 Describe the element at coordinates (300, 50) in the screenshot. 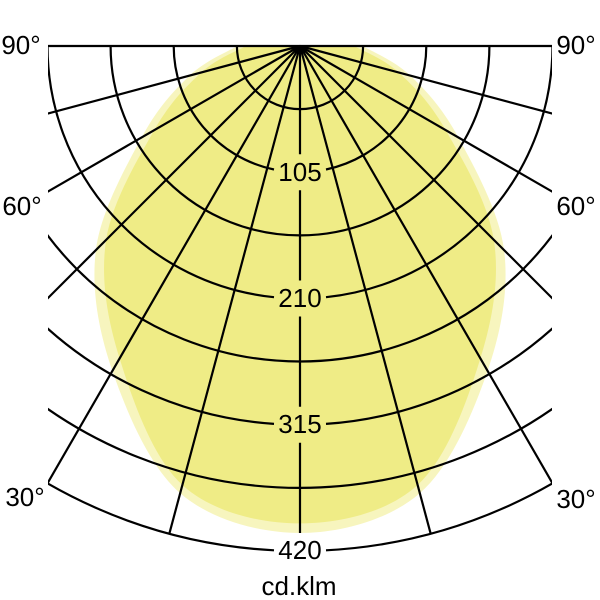

I see `polar-origin-hub` at that location.